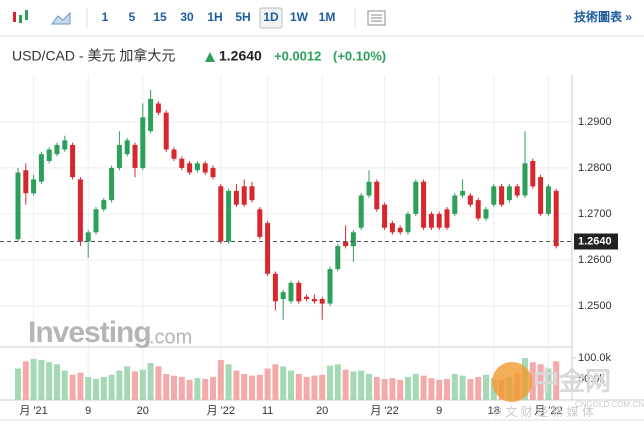 This screenshot has width=644, height=440. Describe the element at coordinates (327, 17) in the screenshot. I see `interval-button: 1M` at that location.